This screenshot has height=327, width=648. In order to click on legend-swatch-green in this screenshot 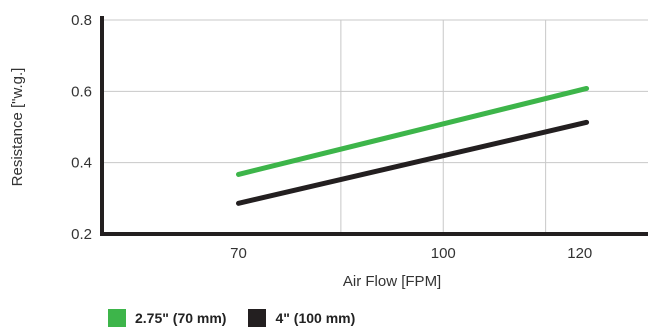, I will do `click(117, 318)`.